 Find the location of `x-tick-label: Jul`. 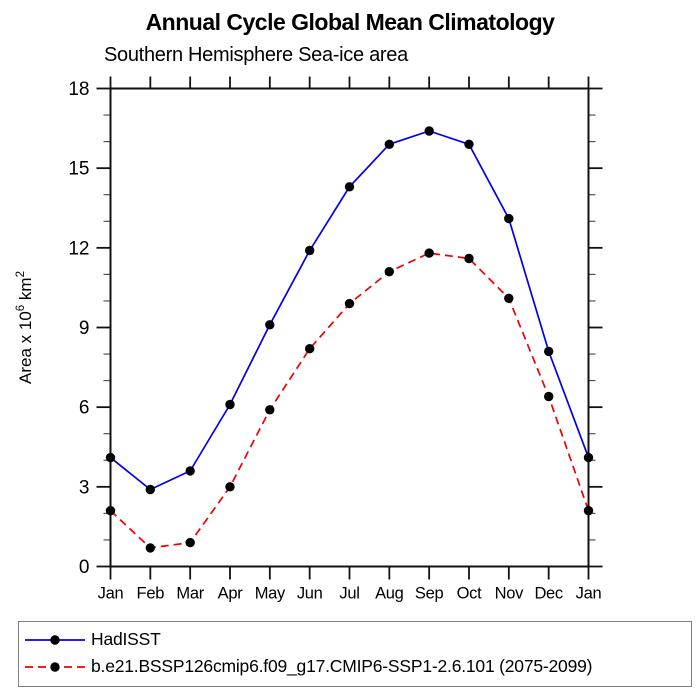

x-tick-label: Jul is located at coordinates (349, 594).